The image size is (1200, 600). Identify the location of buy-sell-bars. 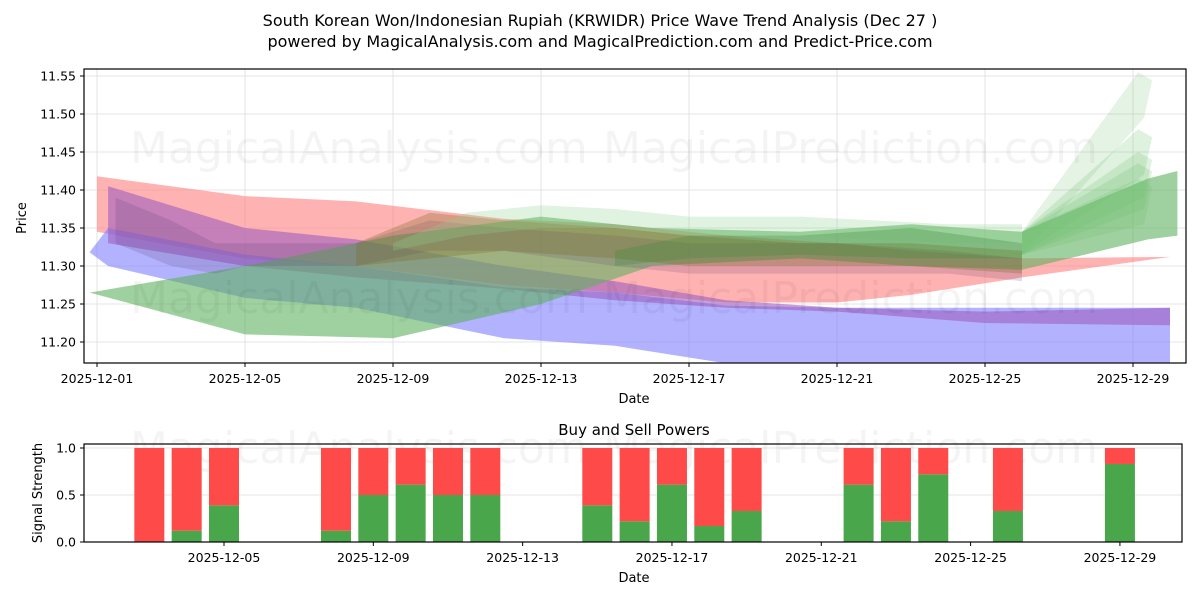
(634, 495).